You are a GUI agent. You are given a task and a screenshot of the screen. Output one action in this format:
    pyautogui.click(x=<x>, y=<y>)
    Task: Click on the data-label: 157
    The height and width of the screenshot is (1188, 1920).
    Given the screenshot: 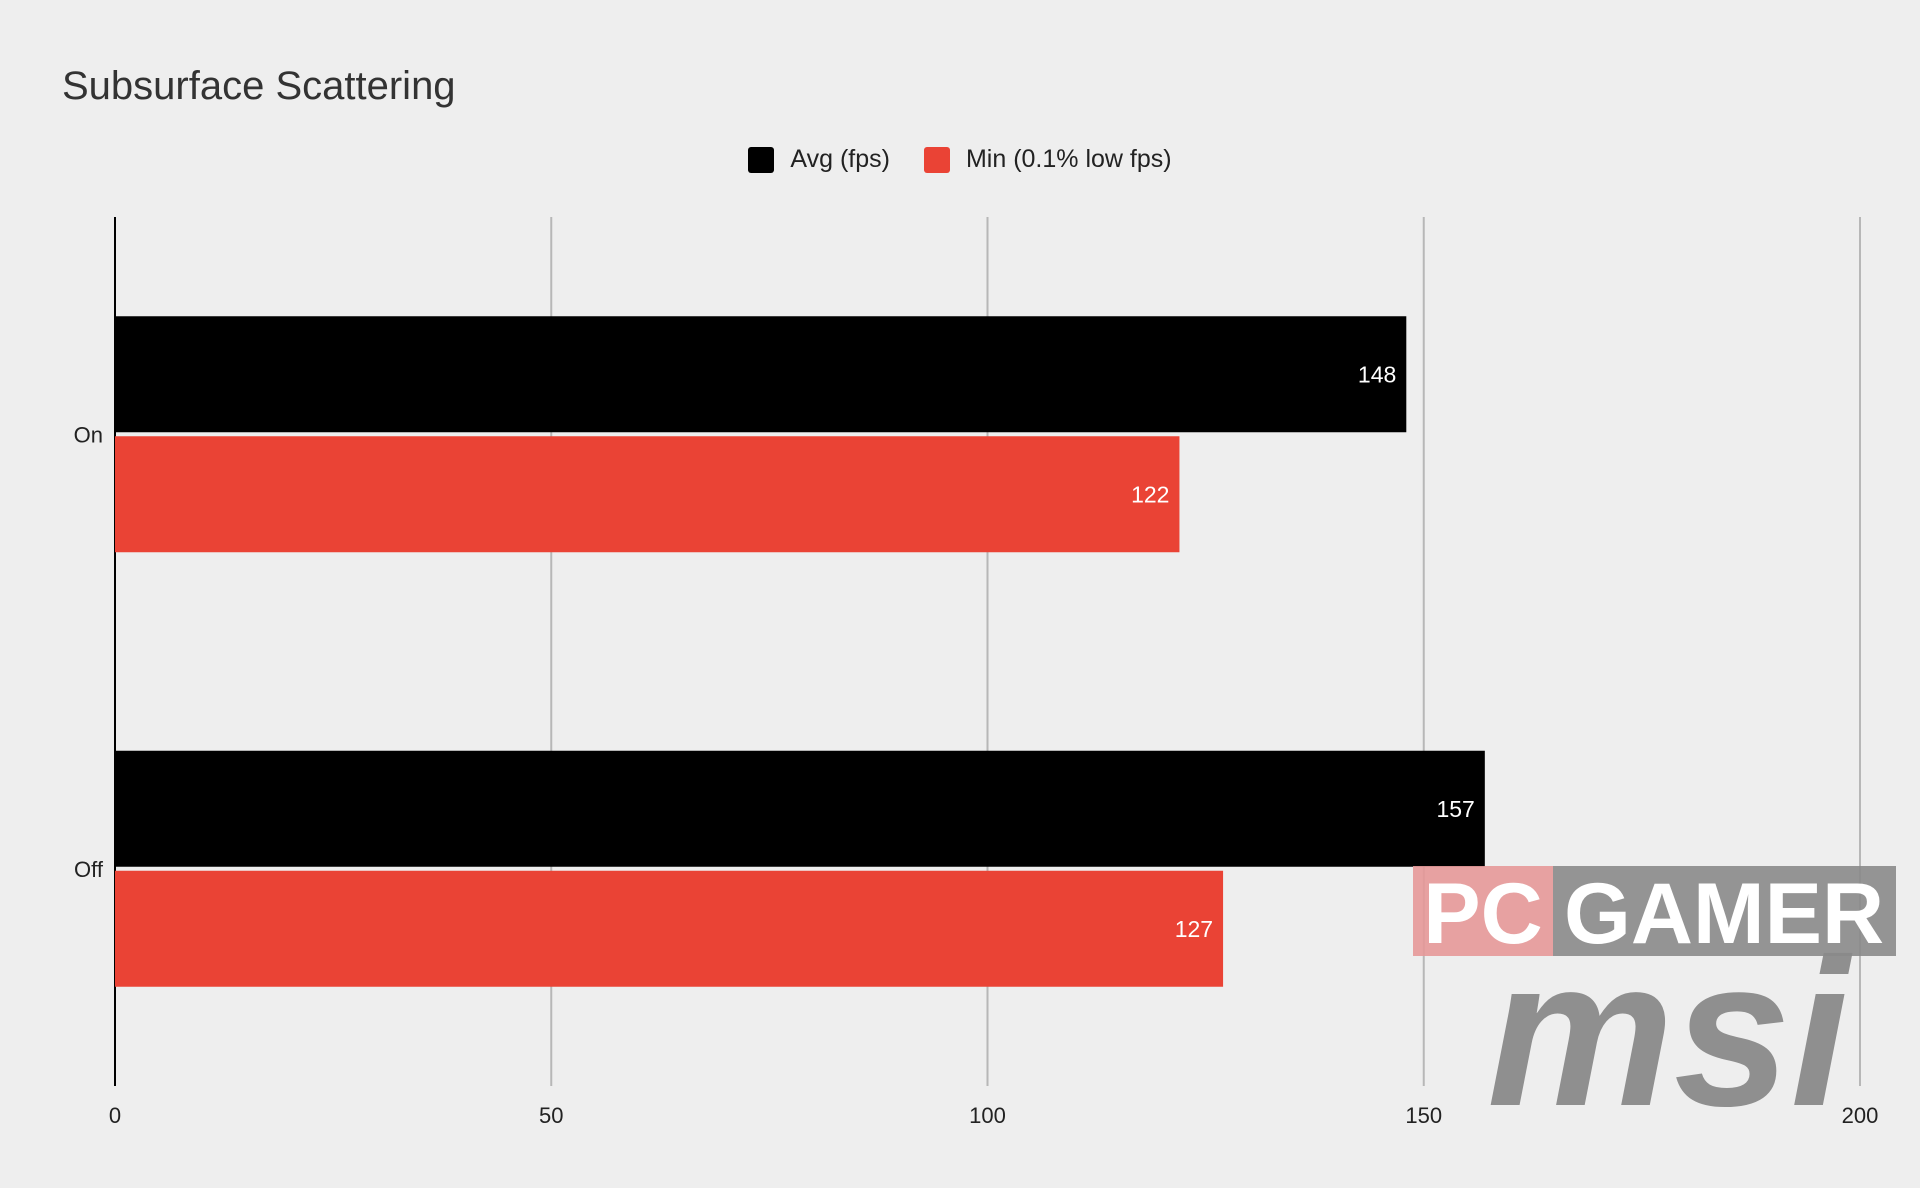 What is the action you would take?
    pyautogui.click(x=1455, y=809)
    